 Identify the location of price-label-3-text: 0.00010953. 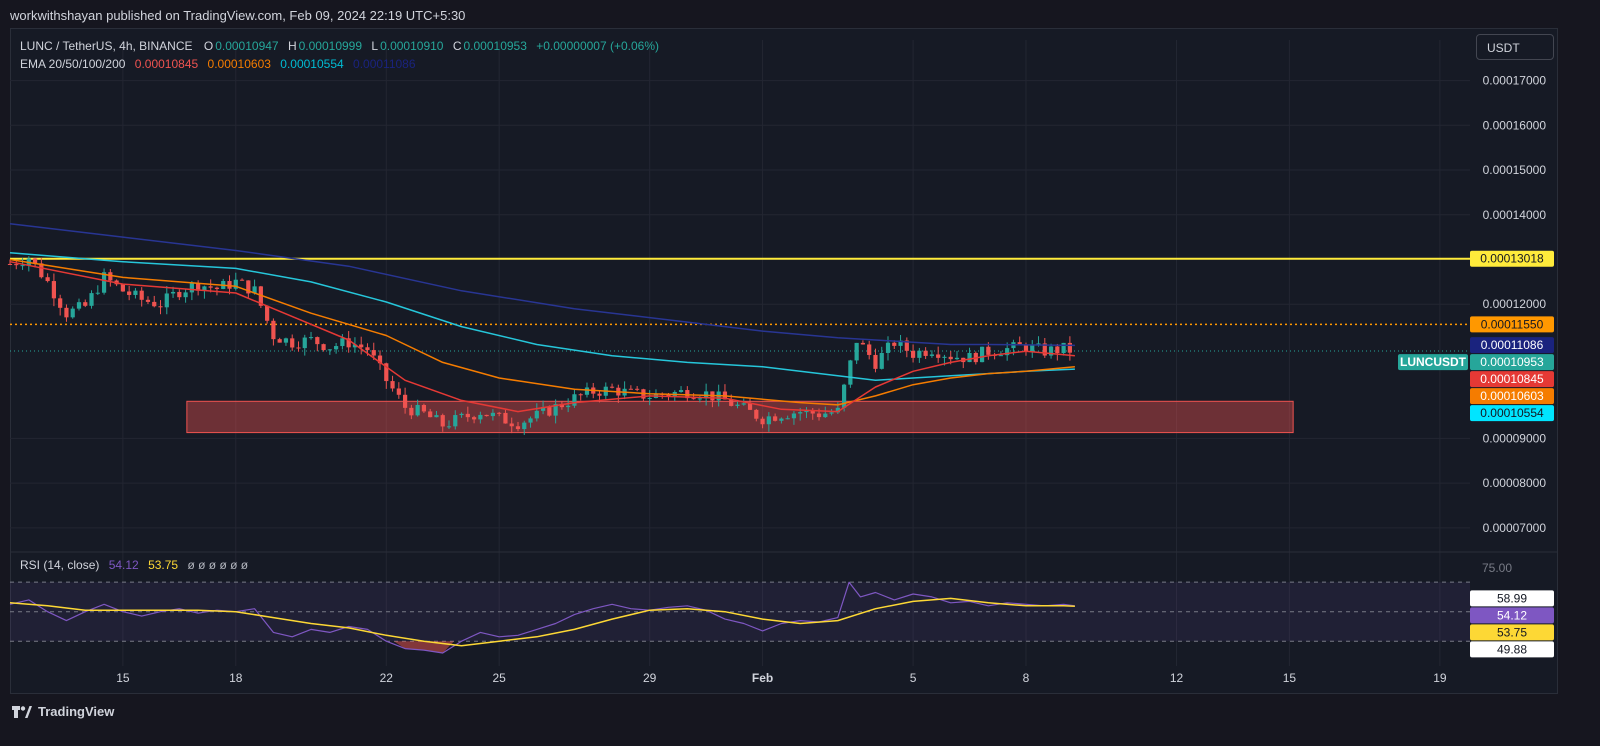
(1512, 362).